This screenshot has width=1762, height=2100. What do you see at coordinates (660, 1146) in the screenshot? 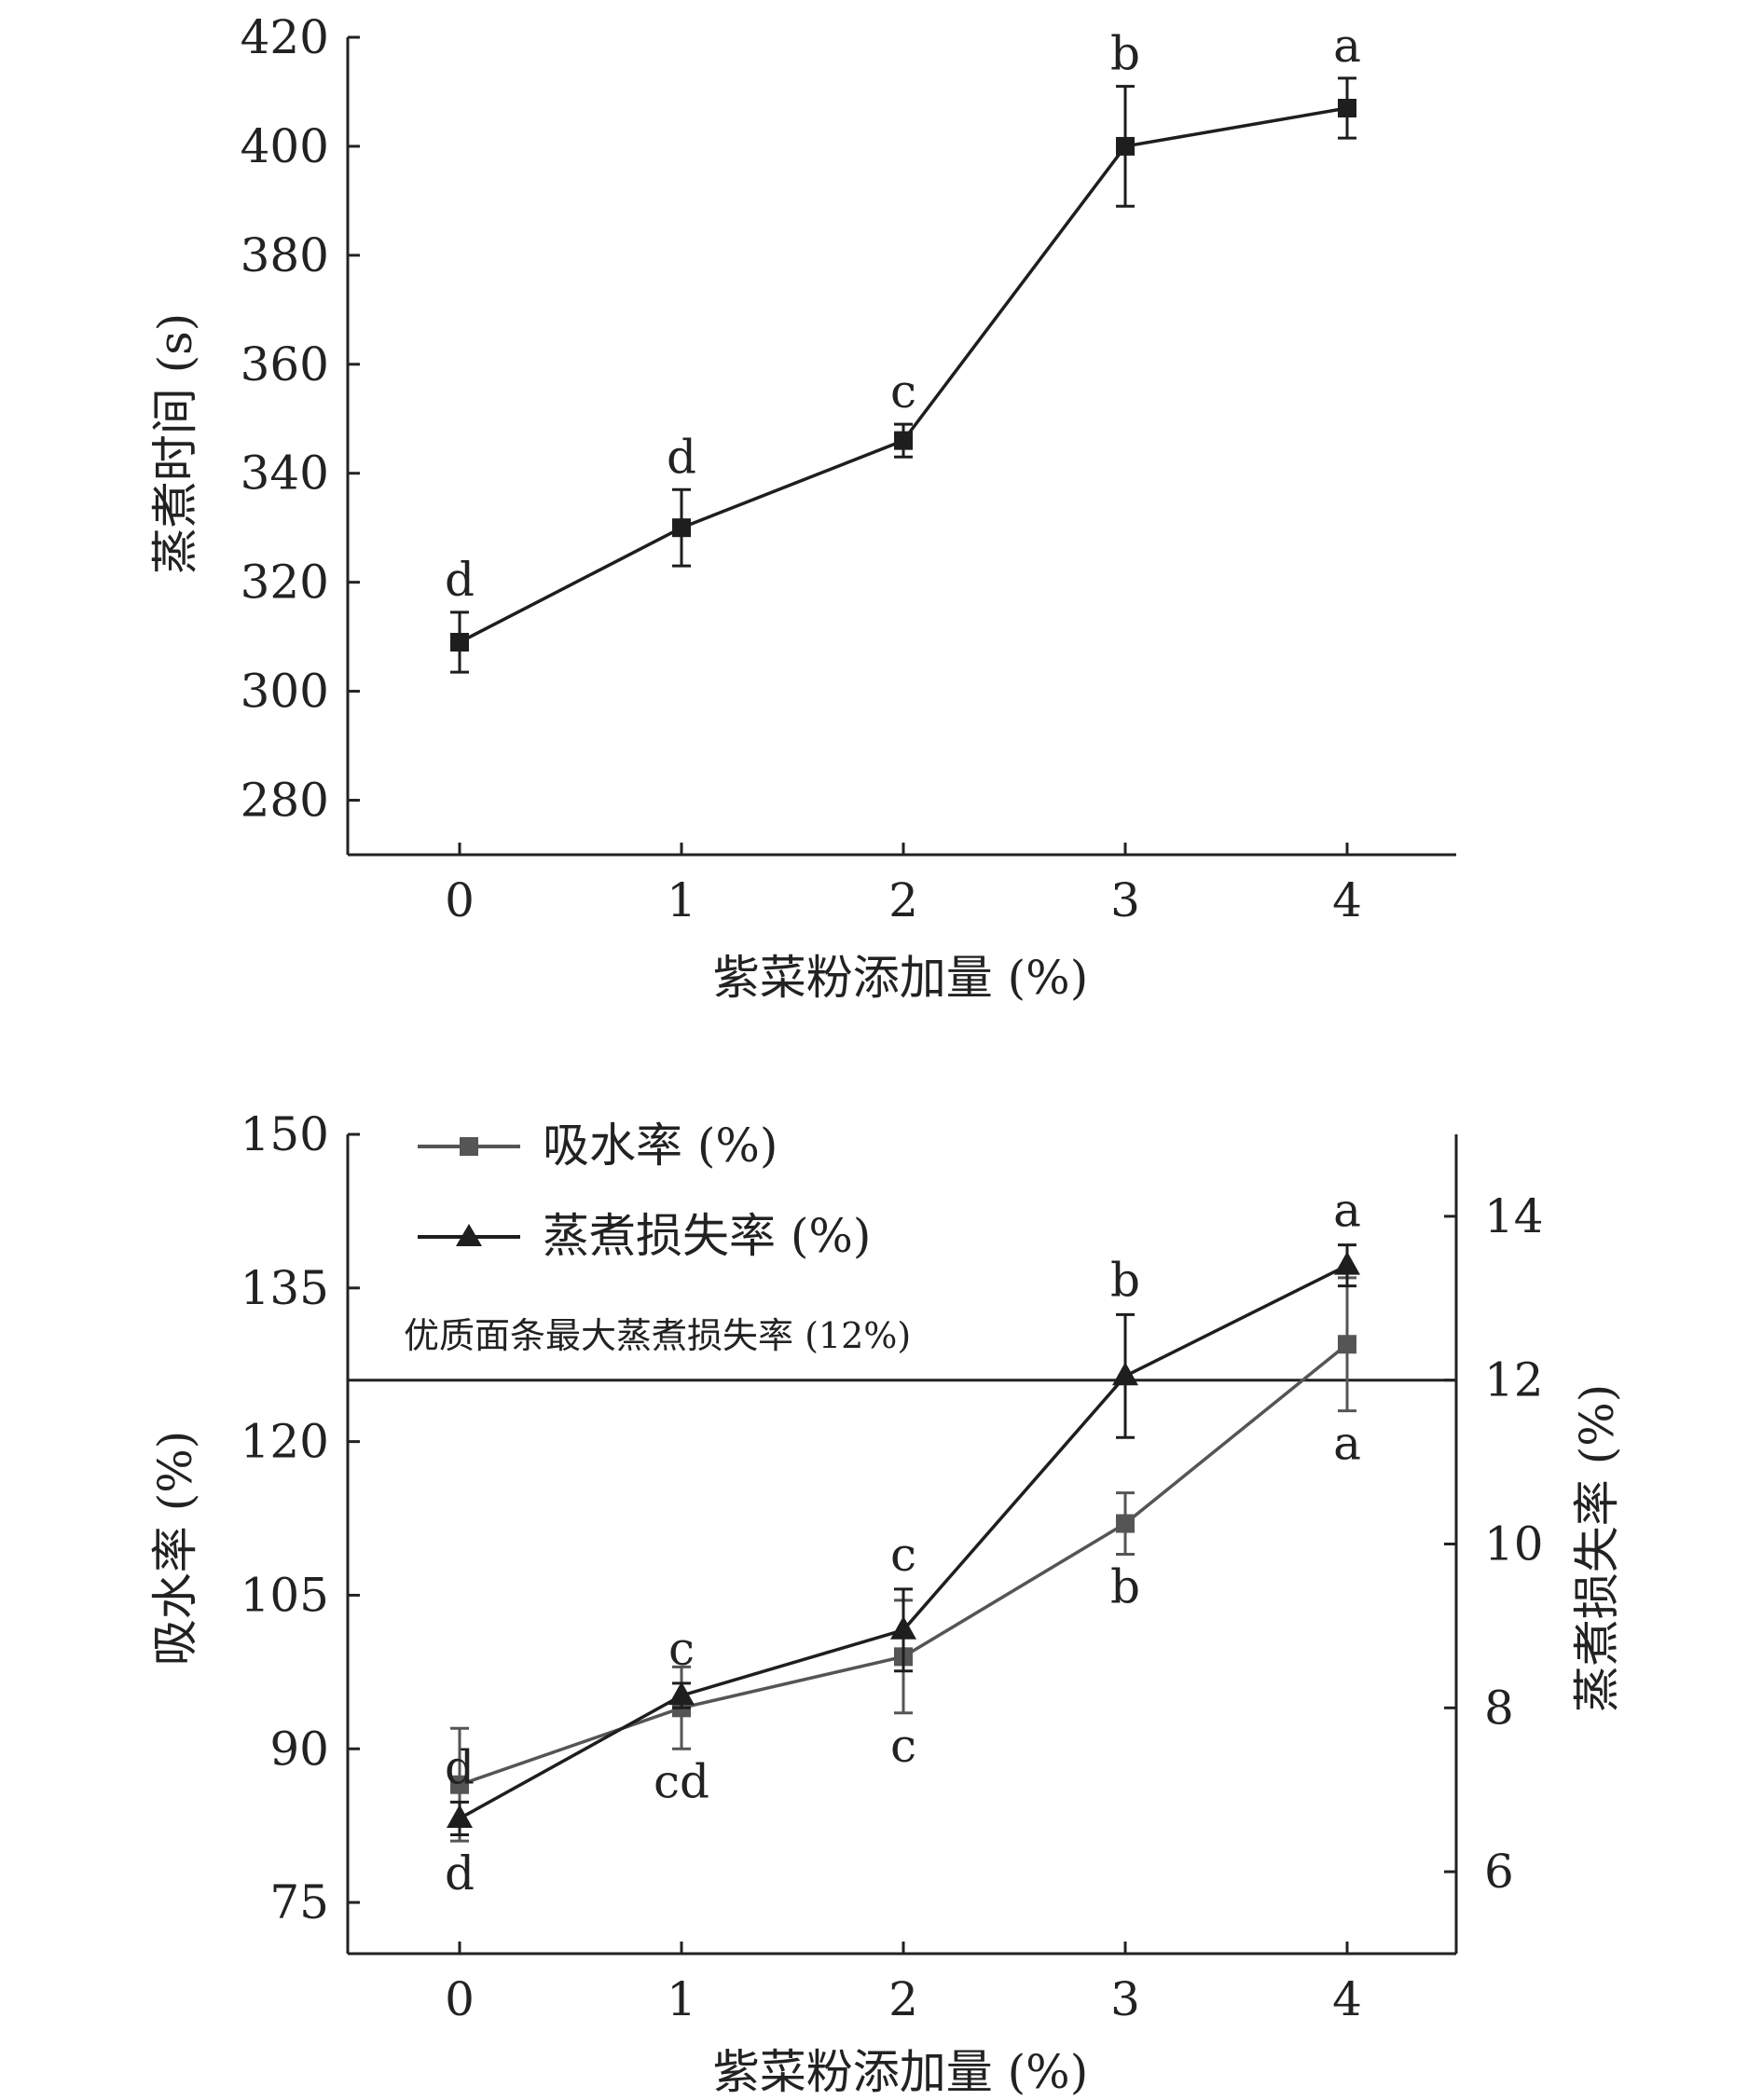
I see `legend-label-absorption: 吸水率 (%)` at bounding box center [660, 1146].